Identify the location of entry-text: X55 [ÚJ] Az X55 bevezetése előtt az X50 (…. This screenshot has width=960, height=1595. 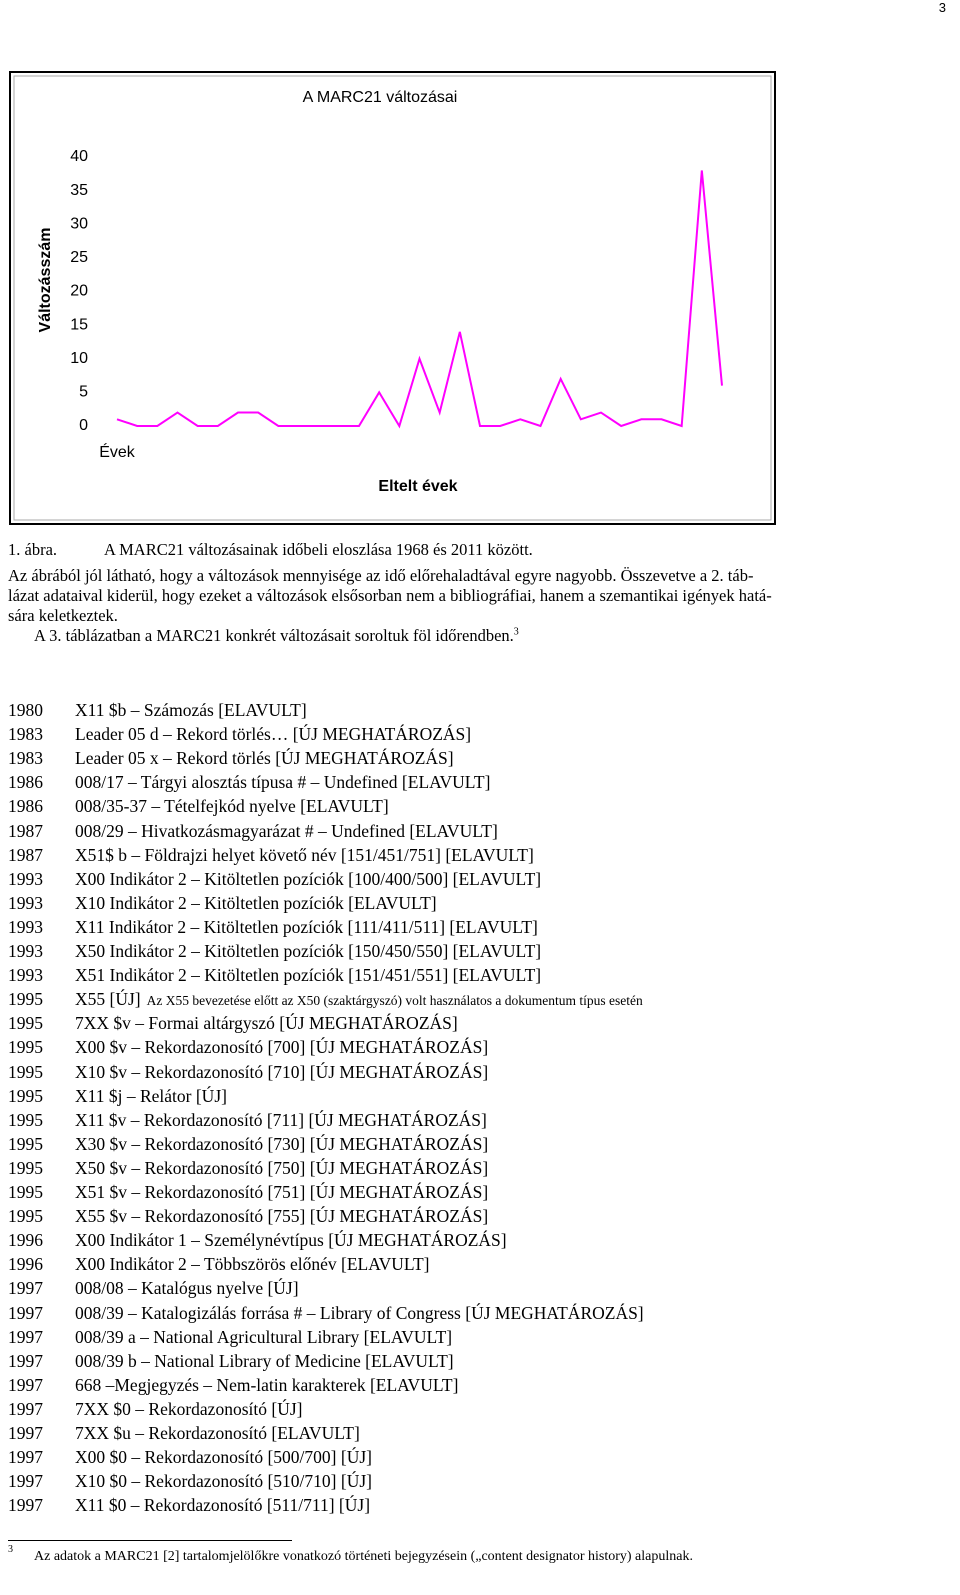
(359, 999).